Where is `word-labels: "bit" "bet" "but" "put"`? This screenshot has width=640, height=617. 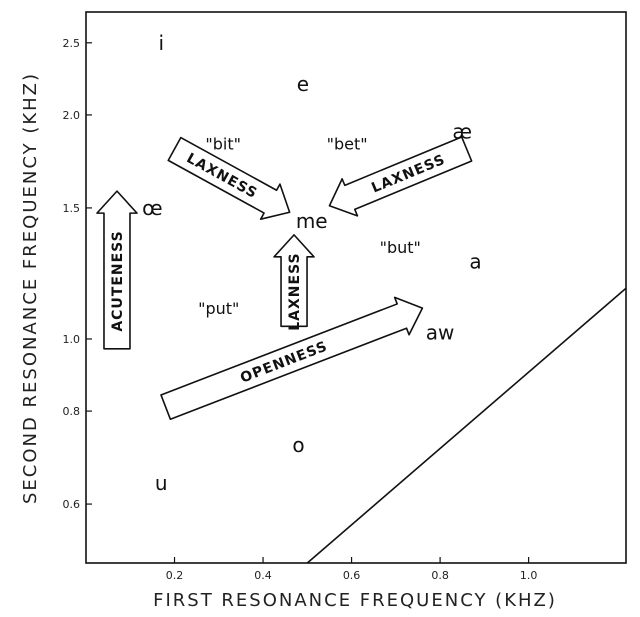
word-labels: "bit" "bet" "but" "put" is located at coordinates (309, 227).